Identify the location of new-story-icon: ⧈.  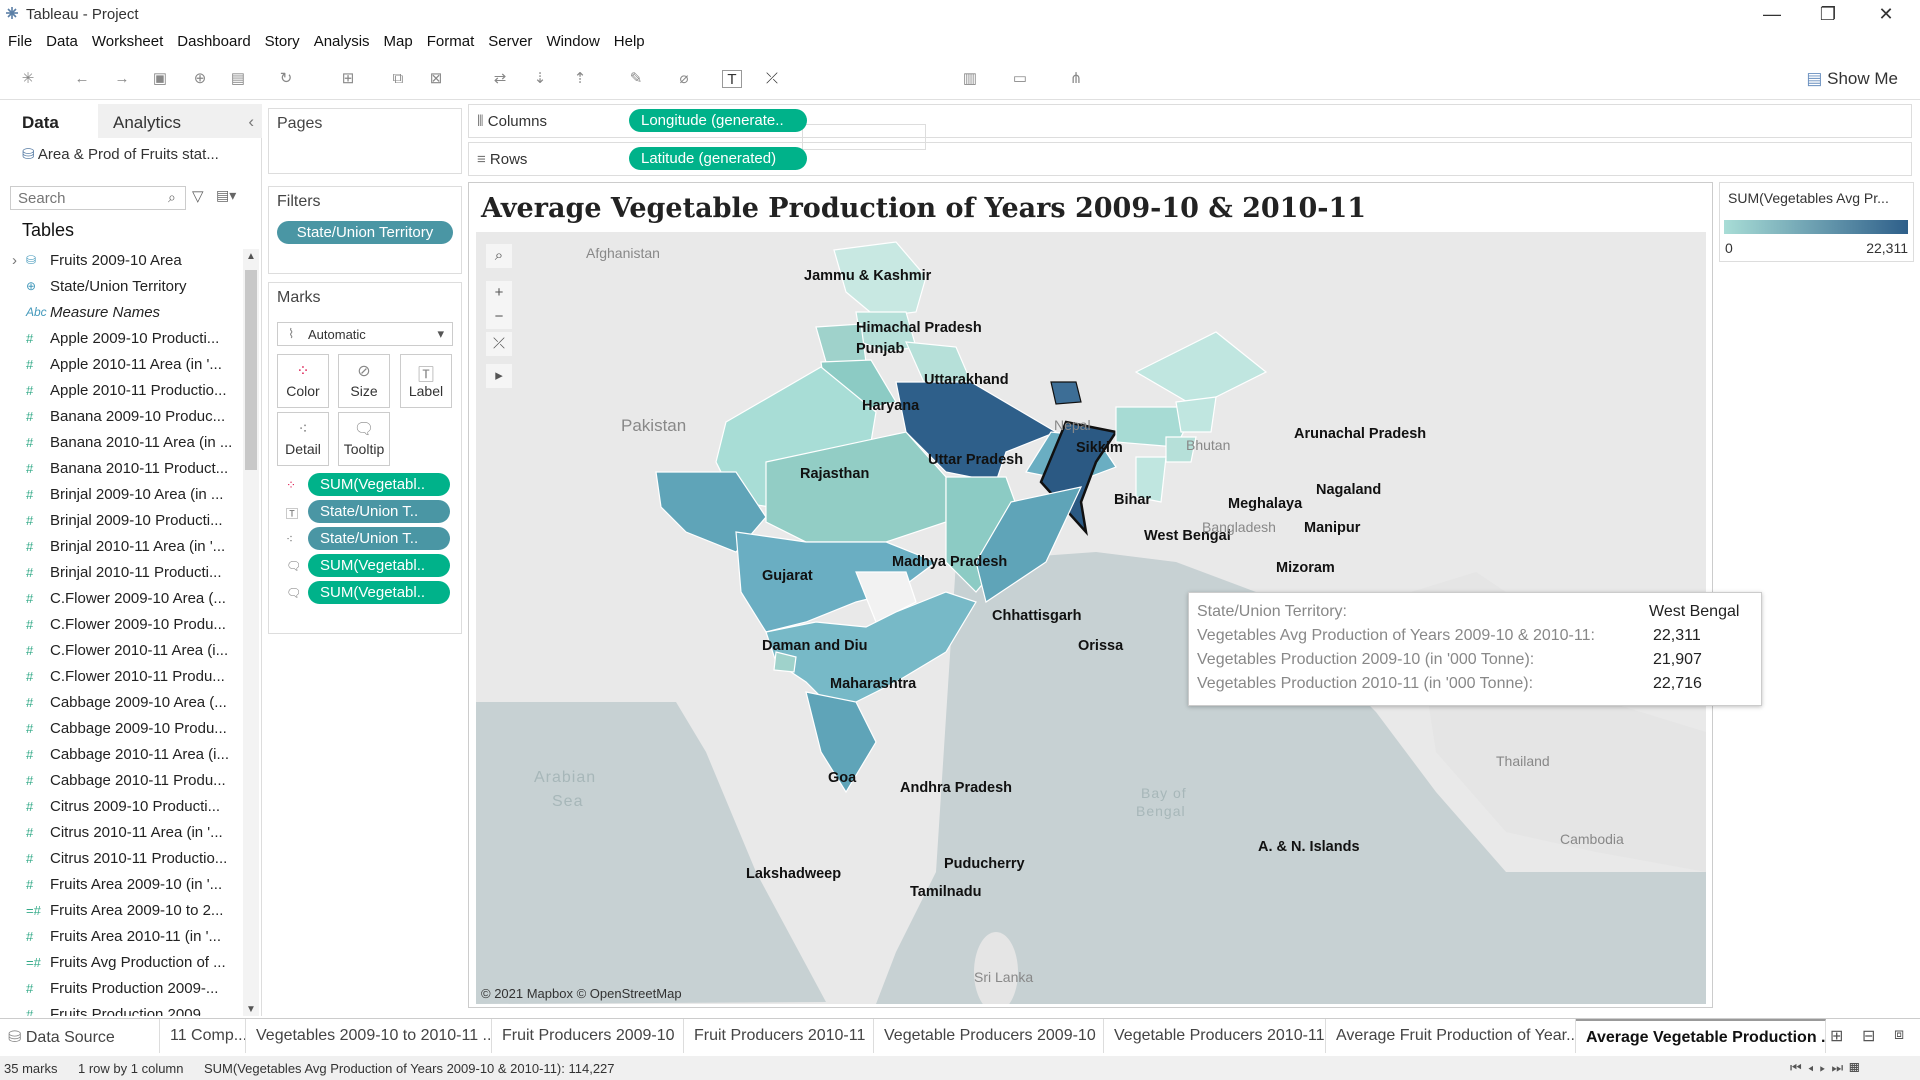
(1899, 1034).